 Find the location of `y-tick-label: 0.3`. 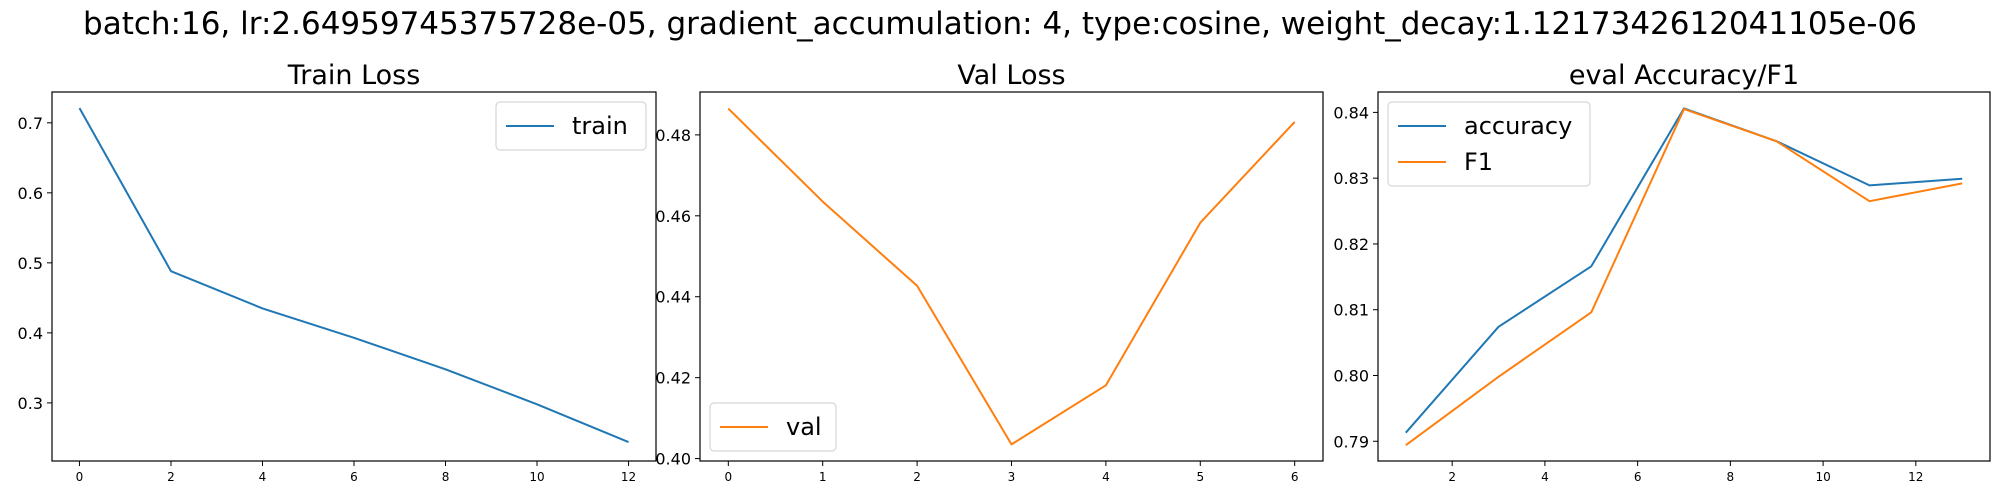

y-tick-label: 0.3 is located at coordinates (30, 403).